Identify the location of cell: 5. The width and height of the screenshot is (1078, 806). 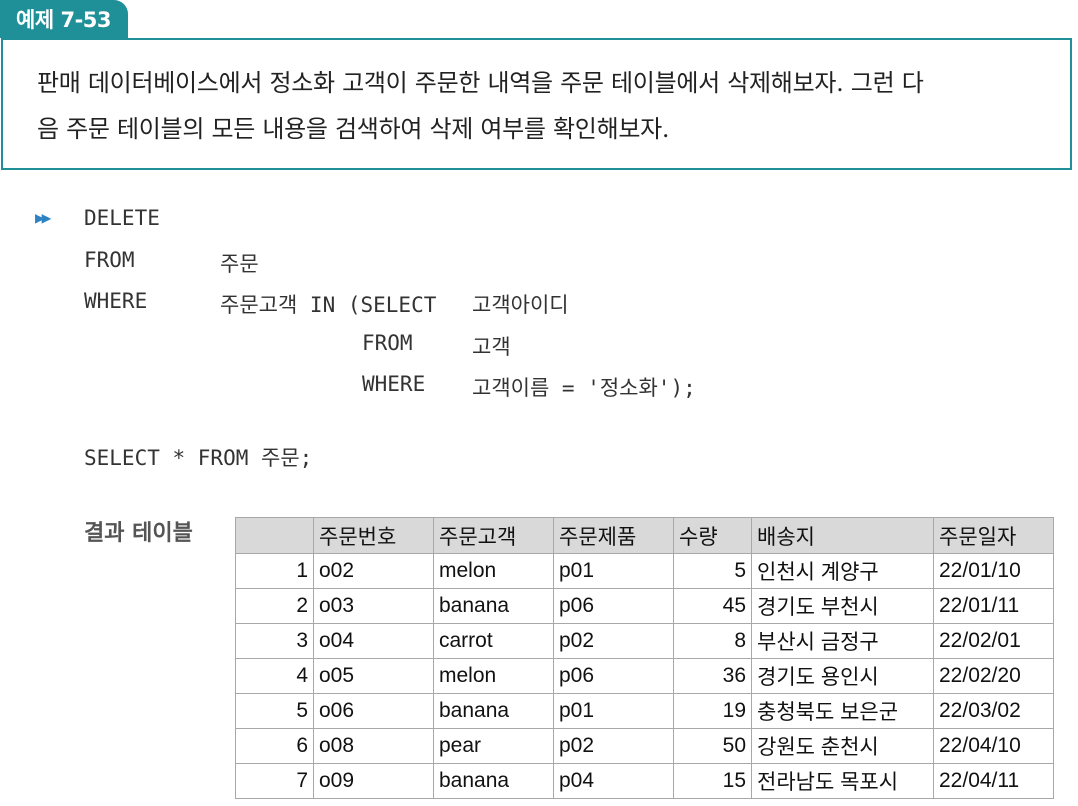
(712, 571).